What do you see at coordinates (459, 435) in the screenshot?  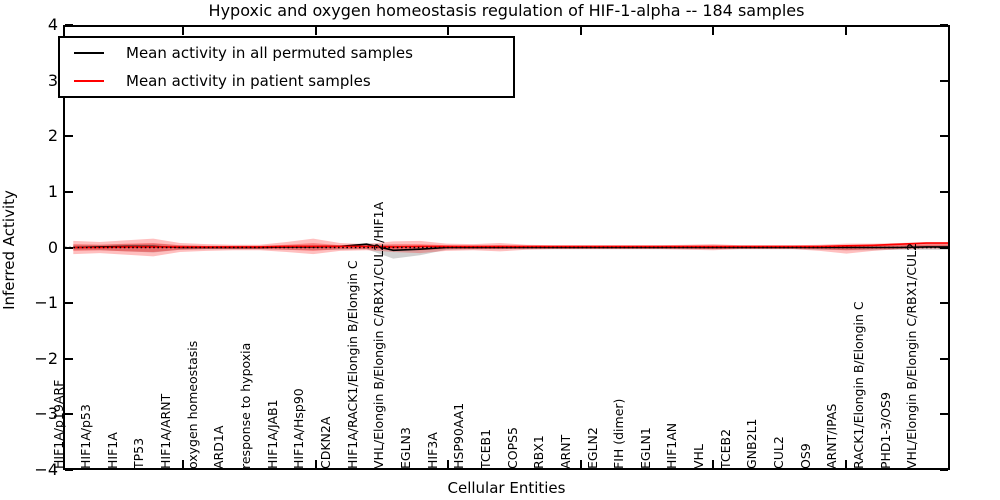 I see `x-category-label: HSP90AA1` at bounding box center [459, 435].